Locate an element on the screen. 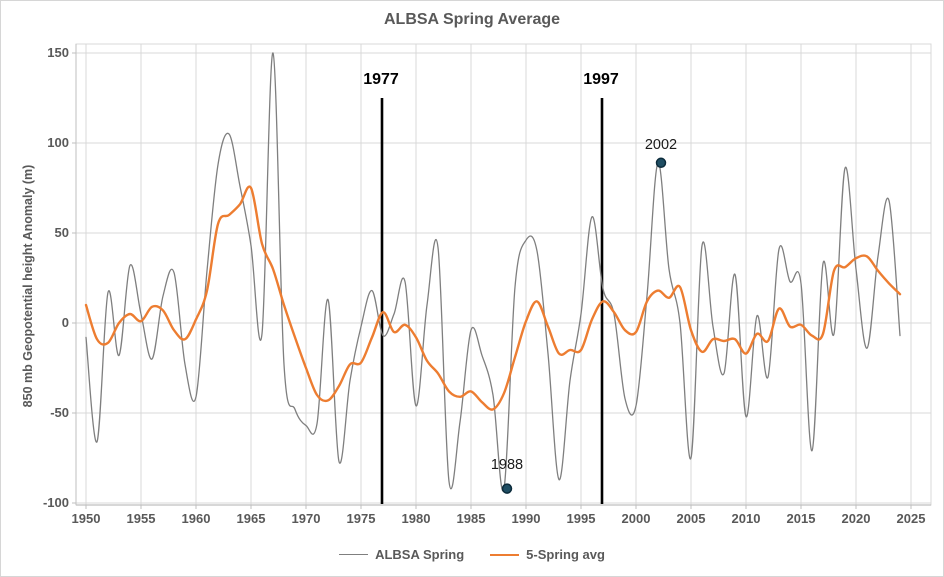  x-tick-label: 1960 is located at coordinates (196, 518).